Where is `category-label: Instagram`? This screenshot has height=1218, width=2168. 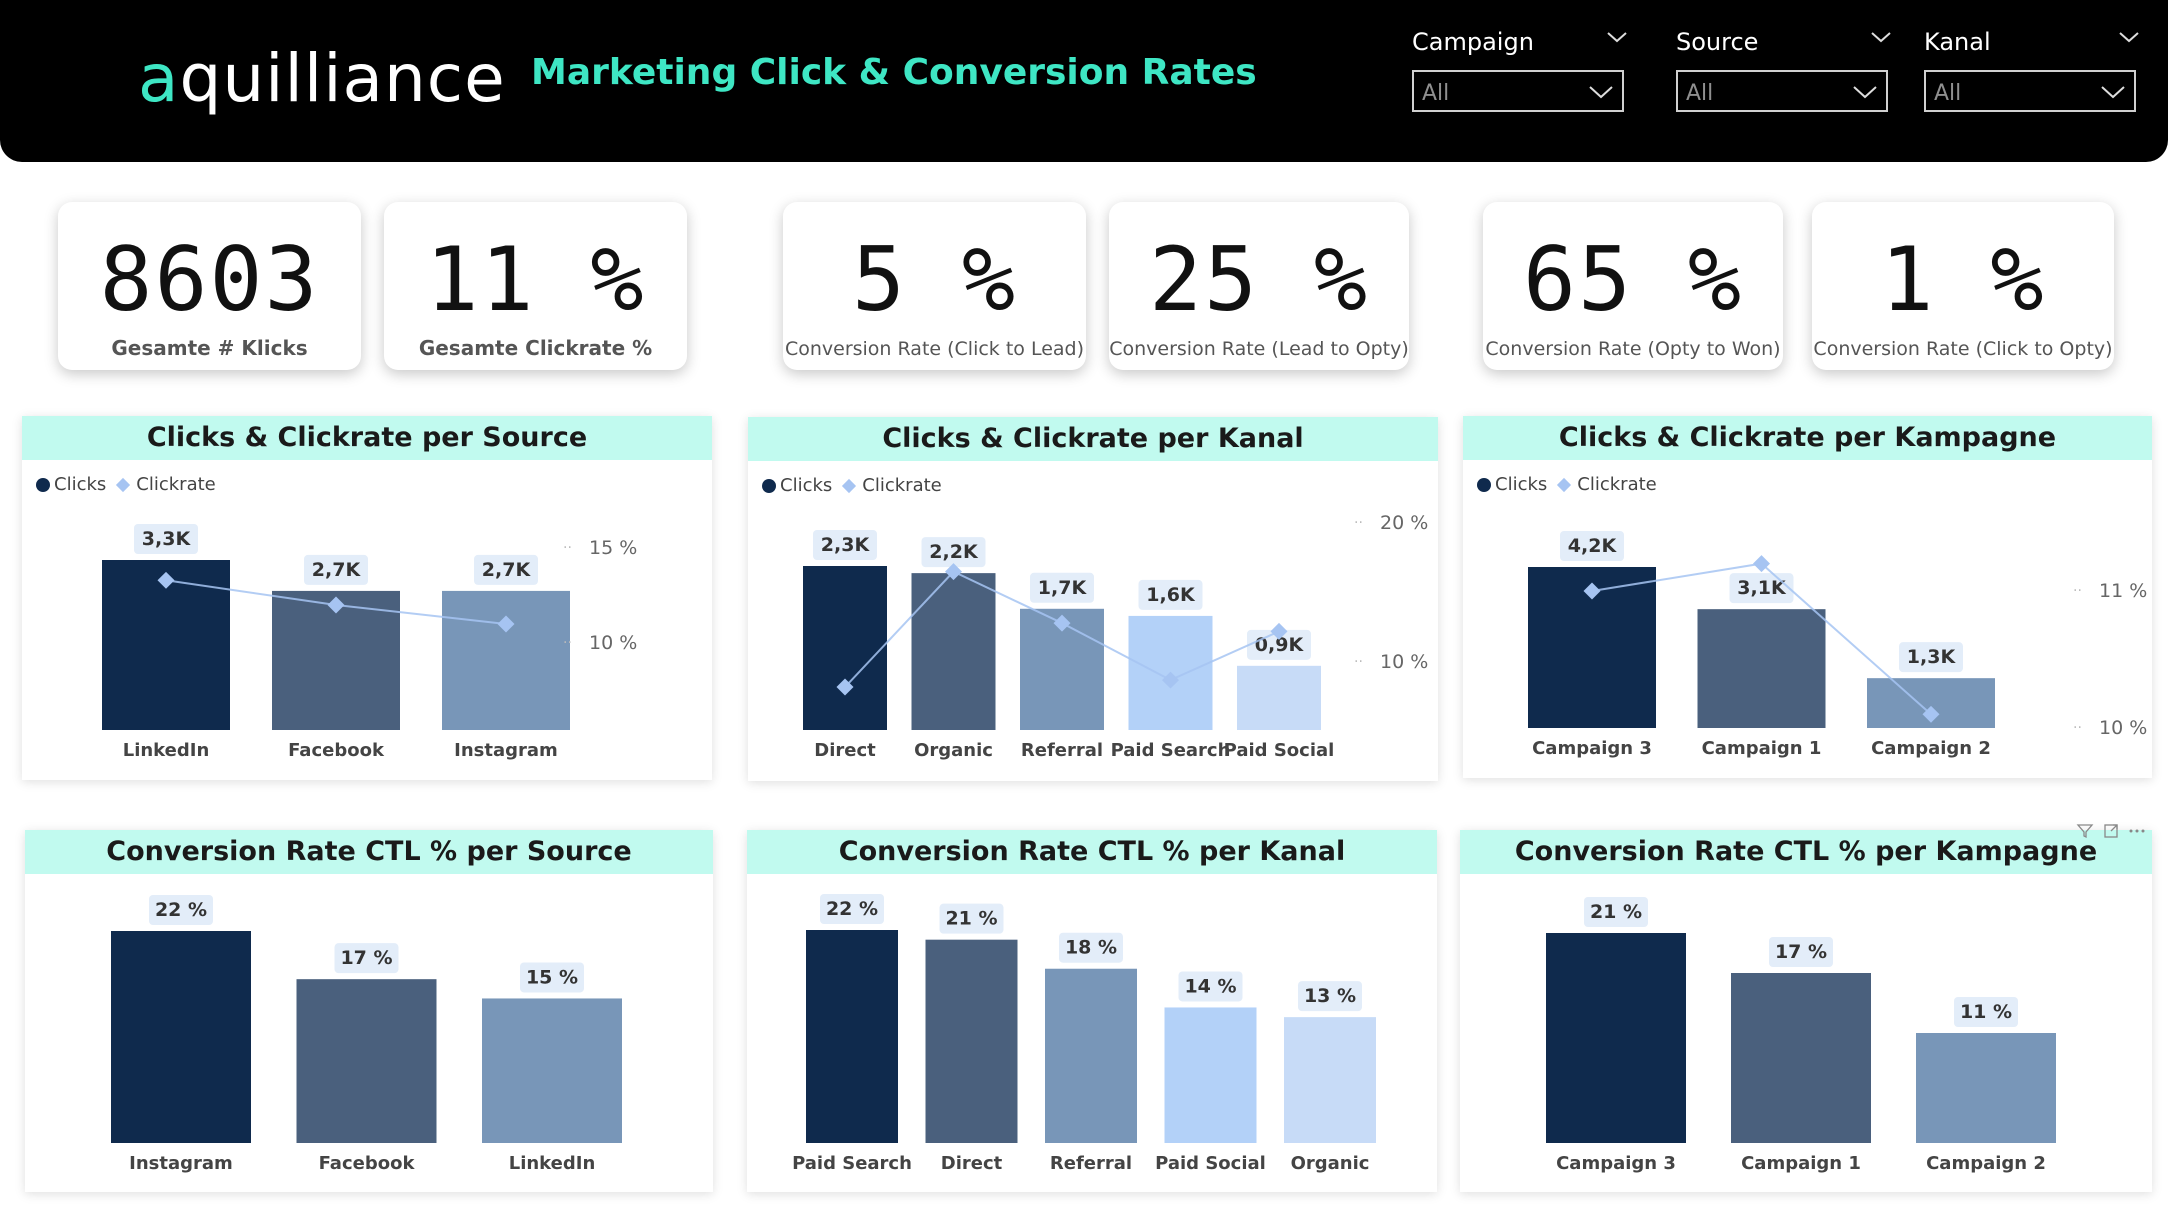
category-label: Instagram is located at coordinates (506, 750).